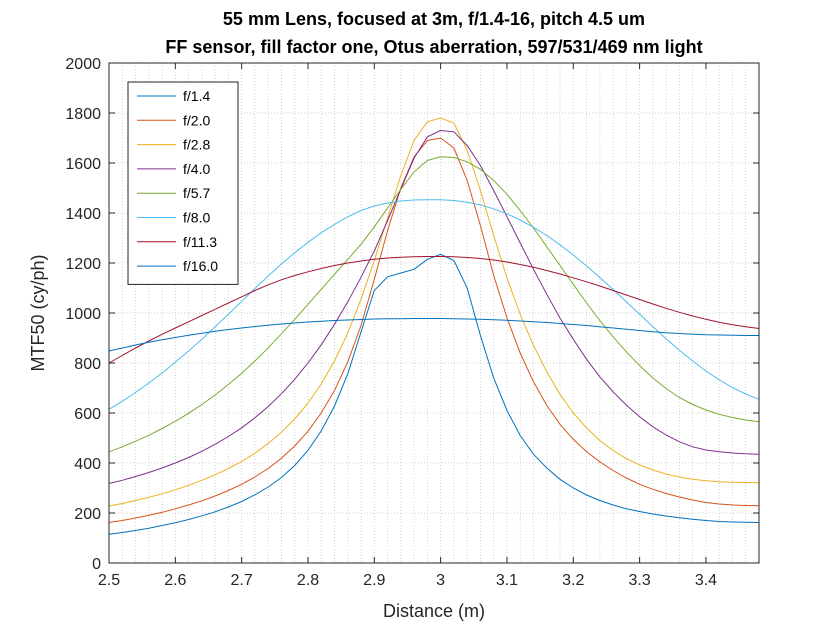 This screenshot has height=630, width=840. Describe the element at coordinates (83, 264) in the screenshot. I see `y-tick-label: 1200` at that location.